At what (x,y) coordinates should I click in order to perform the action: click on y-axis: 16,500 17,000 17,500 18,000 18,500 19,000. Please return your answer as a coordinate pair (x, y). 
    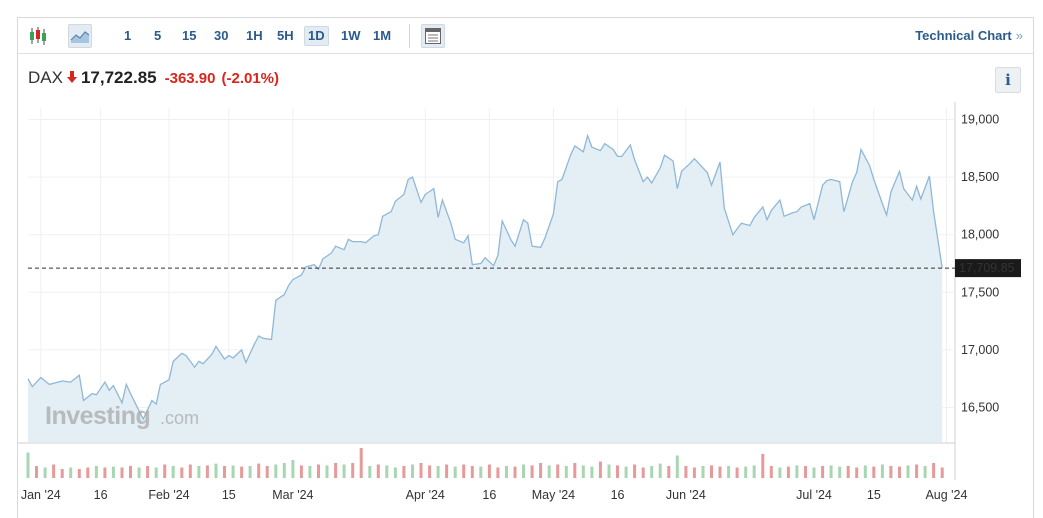
    Looking at the image, I should click on (980, 264).